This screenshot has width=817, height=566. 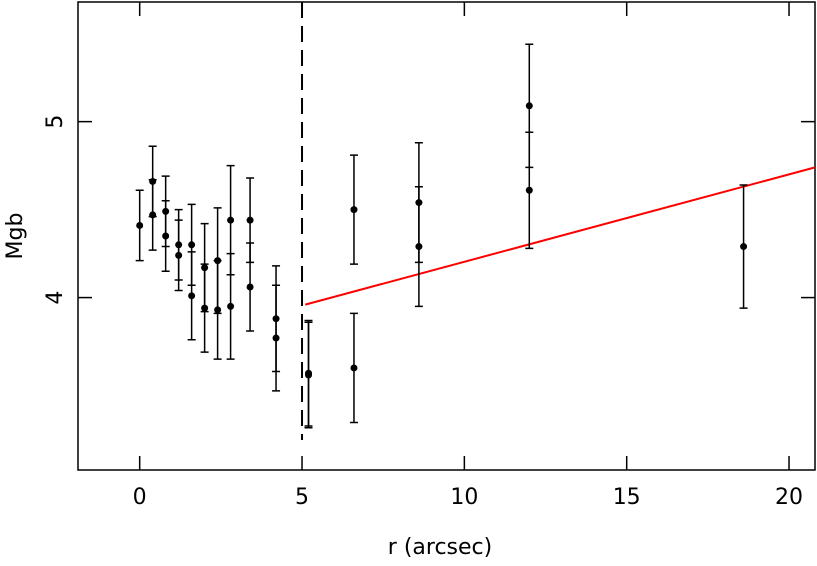 What do you see at coordinates (140, 497) in the screenshot?
I see `x-tick-label: 0` at bounding box center [140, 497].